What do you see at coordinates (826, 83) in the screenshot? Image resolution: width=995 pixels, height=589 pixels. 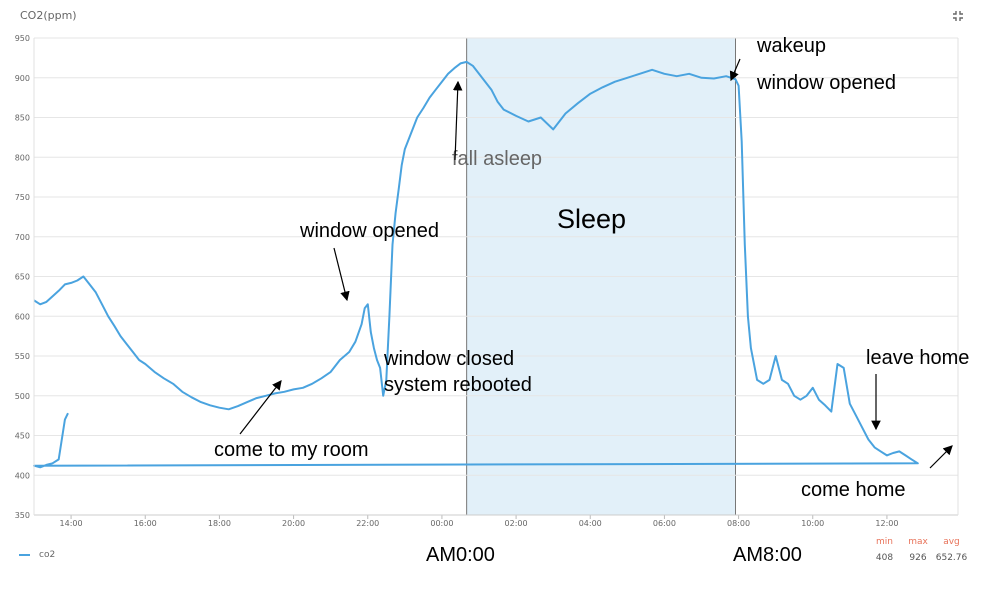 I see `annotation-window-opened-2: window opened` at bounding box center [826, 83].